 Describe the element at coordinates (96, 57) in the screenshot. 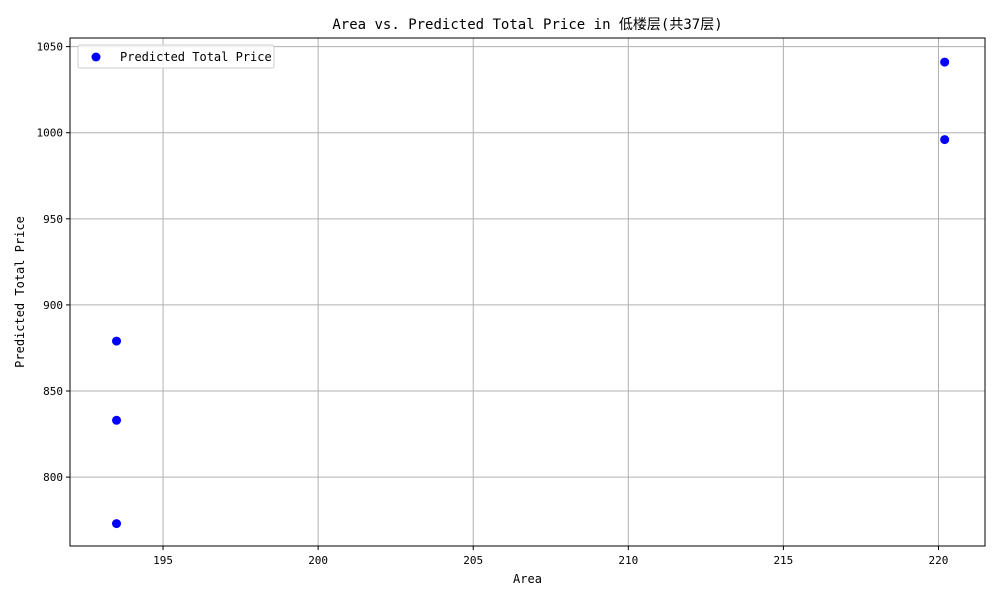

I see `legend-marker` at that location.